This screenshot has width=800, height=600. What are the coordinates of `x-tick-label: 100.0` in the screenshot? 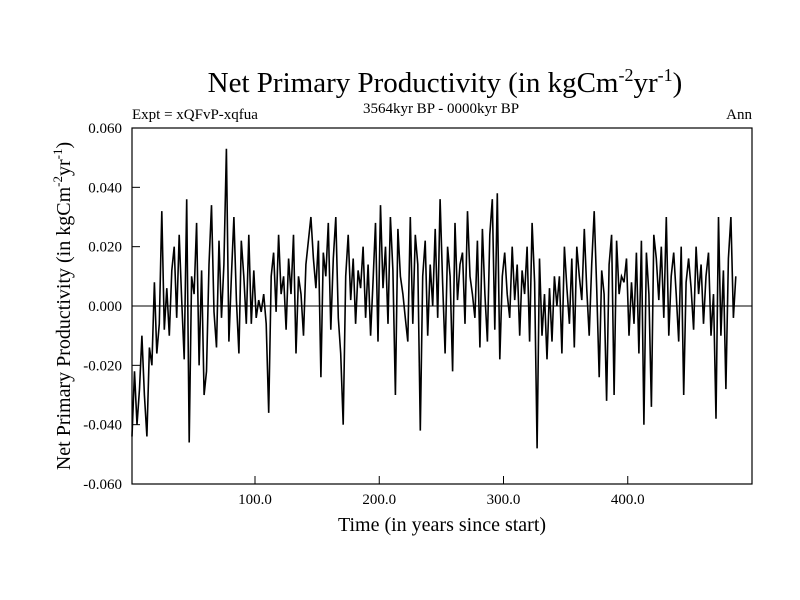 It's located at (255, 500).